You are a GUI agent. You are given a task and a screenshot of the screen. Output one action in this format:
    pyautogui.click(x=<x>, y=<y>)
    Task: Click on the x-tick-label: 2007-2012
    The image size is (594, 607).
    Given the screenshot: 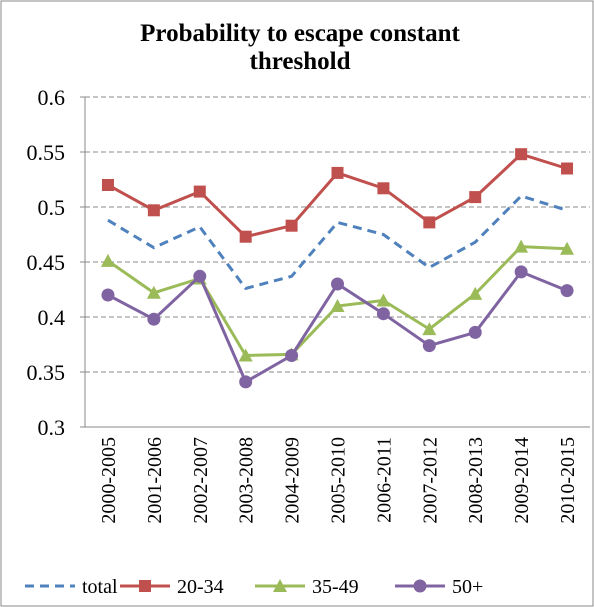 What is the action you would take?
    pyautogui.click(x=430, y=480)
    